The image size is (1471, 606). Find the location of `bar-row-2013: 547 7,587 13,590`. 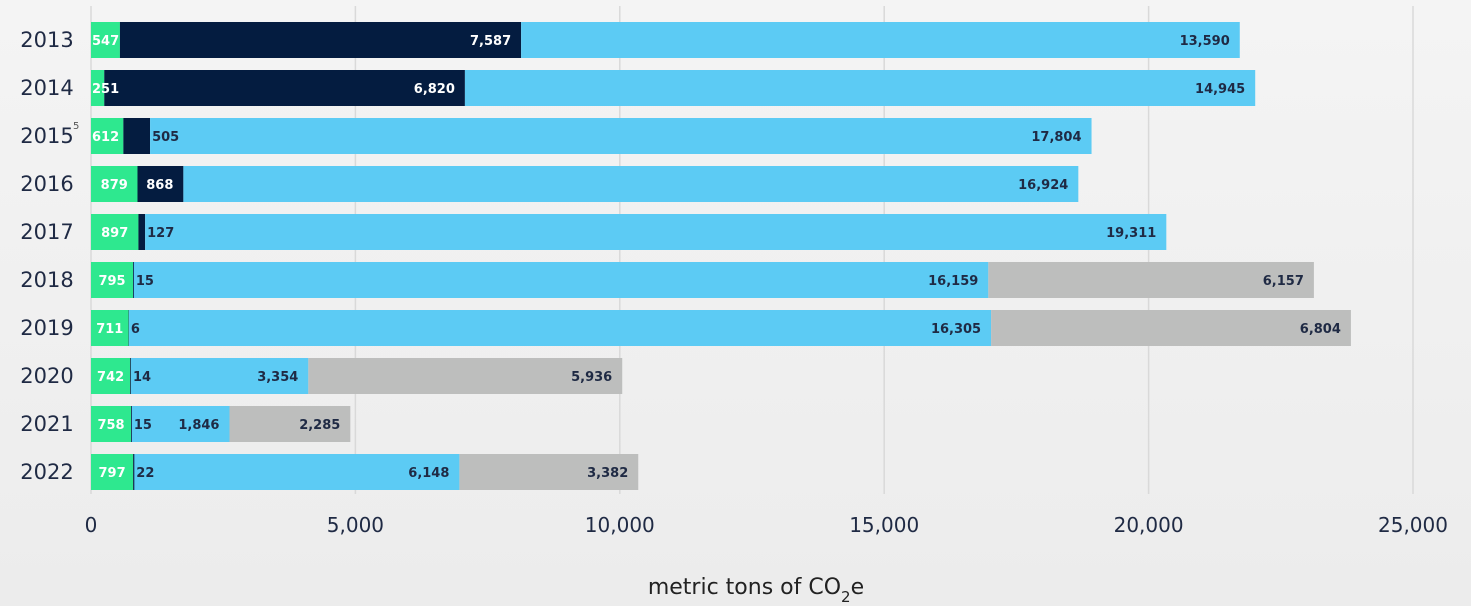

bar-row-2013: 547 7,587 13,590 is located at coordinates (665, 40).